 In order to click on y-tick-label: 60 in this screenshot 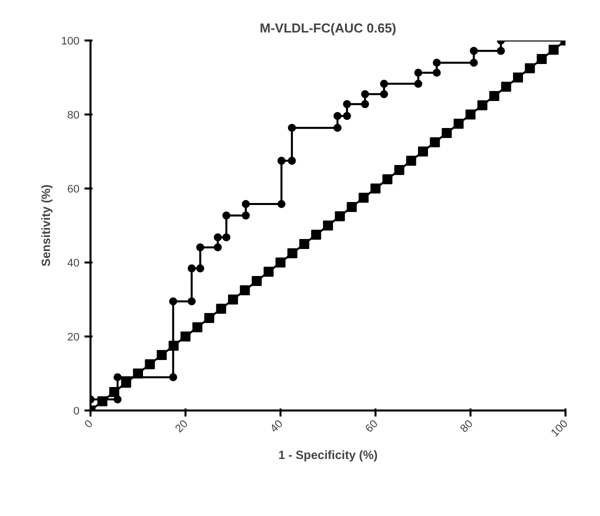, I will do `click(73, 190)`.